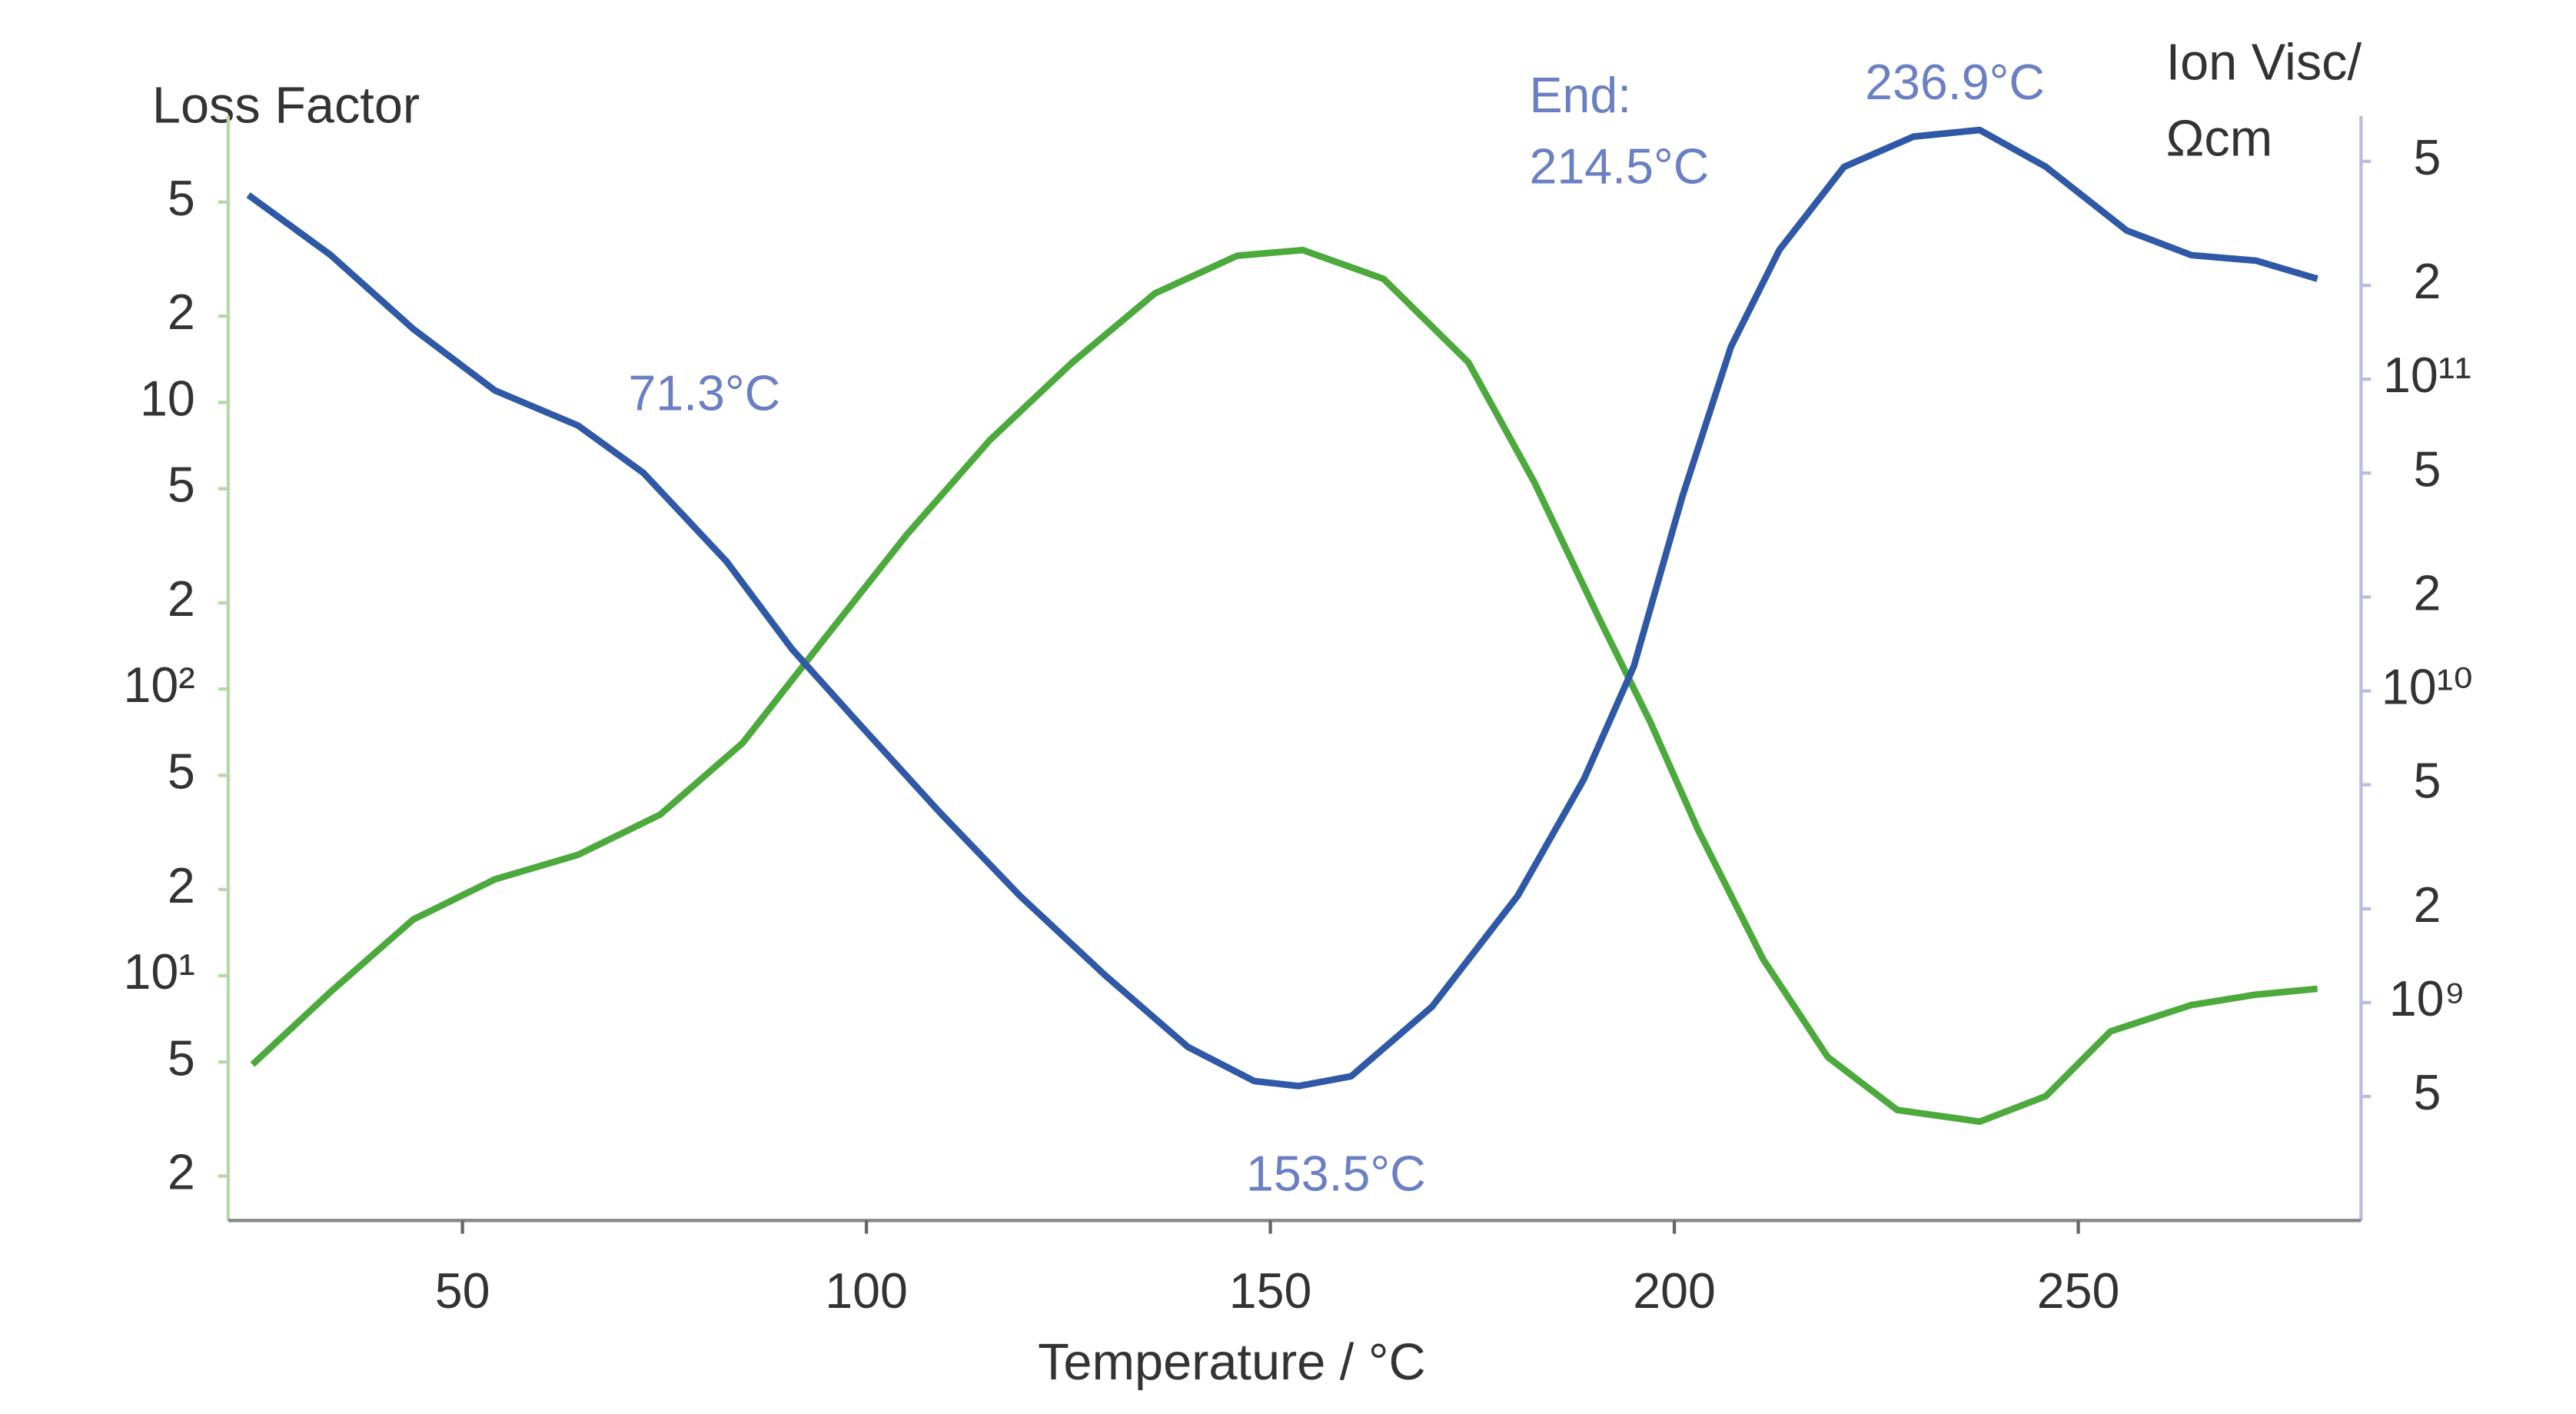 The image size is (2576, 1414). Describe the element at coordinates (286, 106) in the screenshot. I see `y-axis-title: Loss Factor` at that location.